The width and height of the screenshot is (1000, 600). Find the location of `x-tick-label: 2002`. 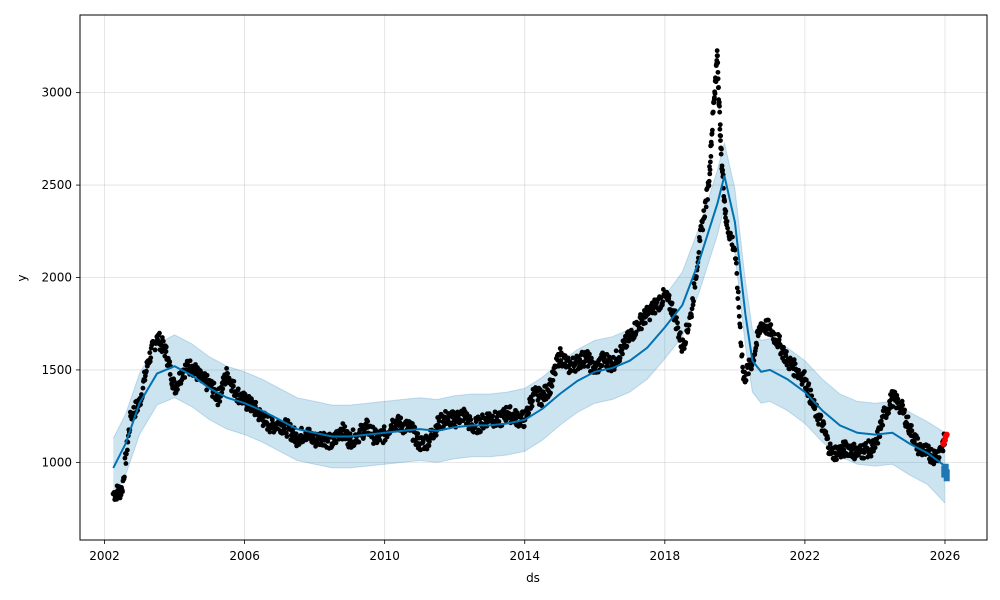

x-tick-label: 2002 is located at coordinates (104, 556).